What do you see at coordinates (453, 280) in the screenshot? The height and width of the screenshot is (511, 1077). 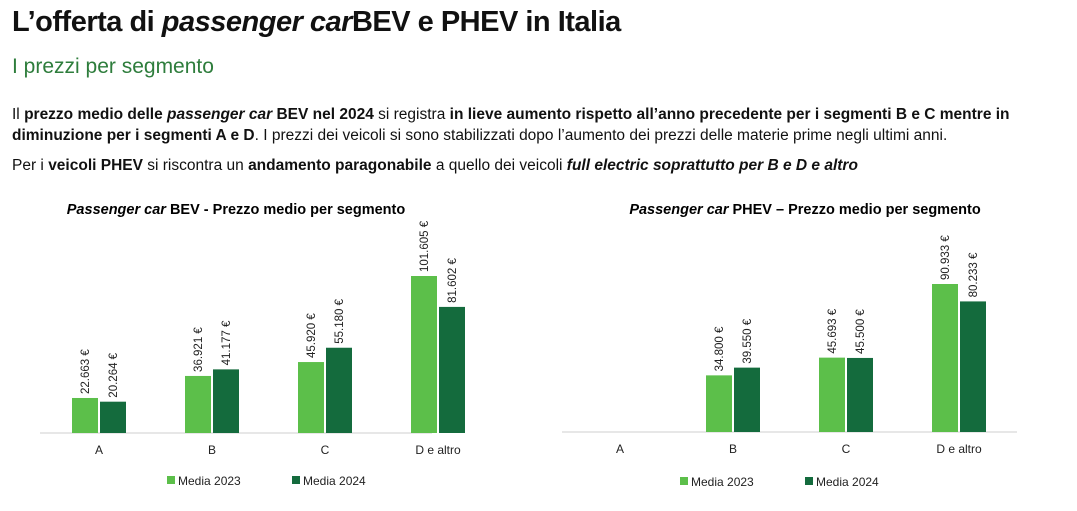 I see `data-label: 81.602 €` at bounding box center [453, 280].